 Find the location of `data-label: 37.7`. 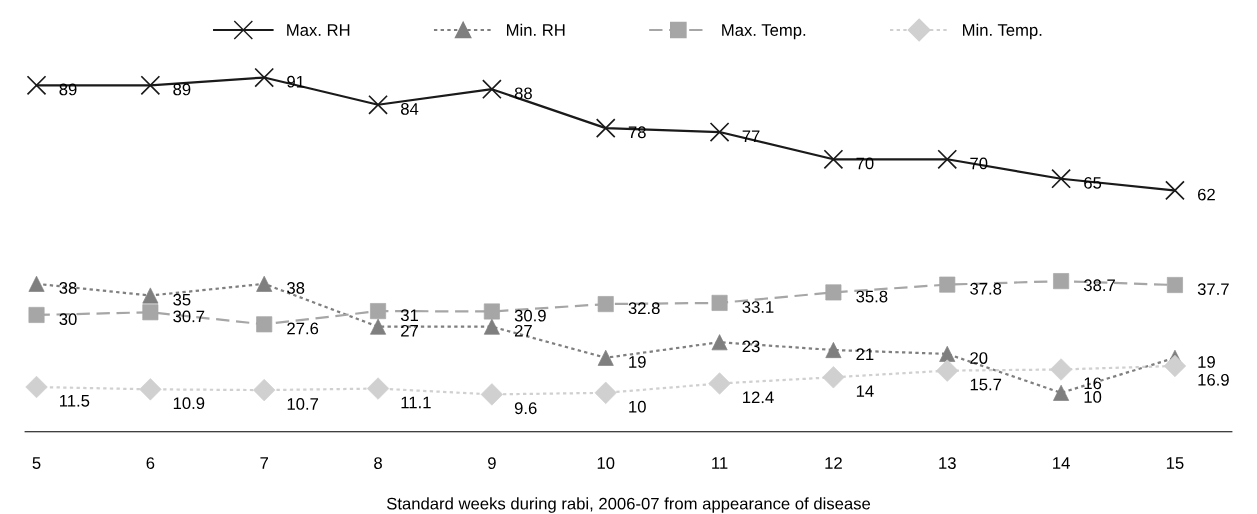

data-label: 37.7 is located at coordinates (1213, 289).